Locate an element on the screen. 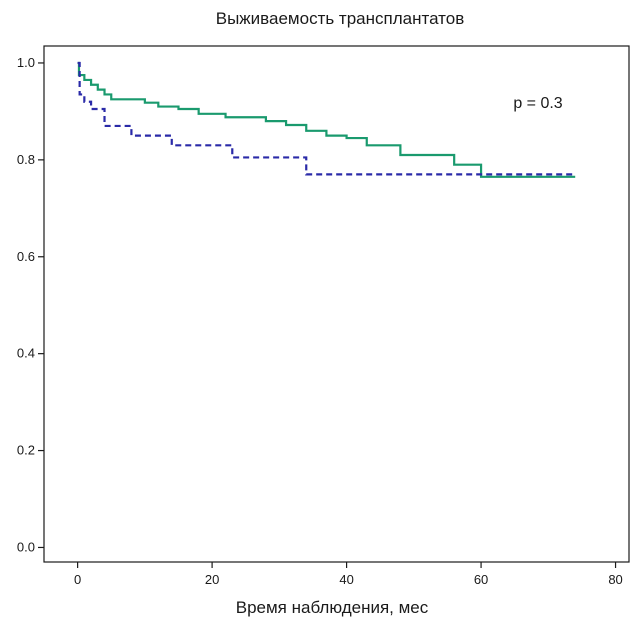  y-axis: 0.0 0.2 0.4 0.6 0.8 1.0 is located at coordinates (30, 304).